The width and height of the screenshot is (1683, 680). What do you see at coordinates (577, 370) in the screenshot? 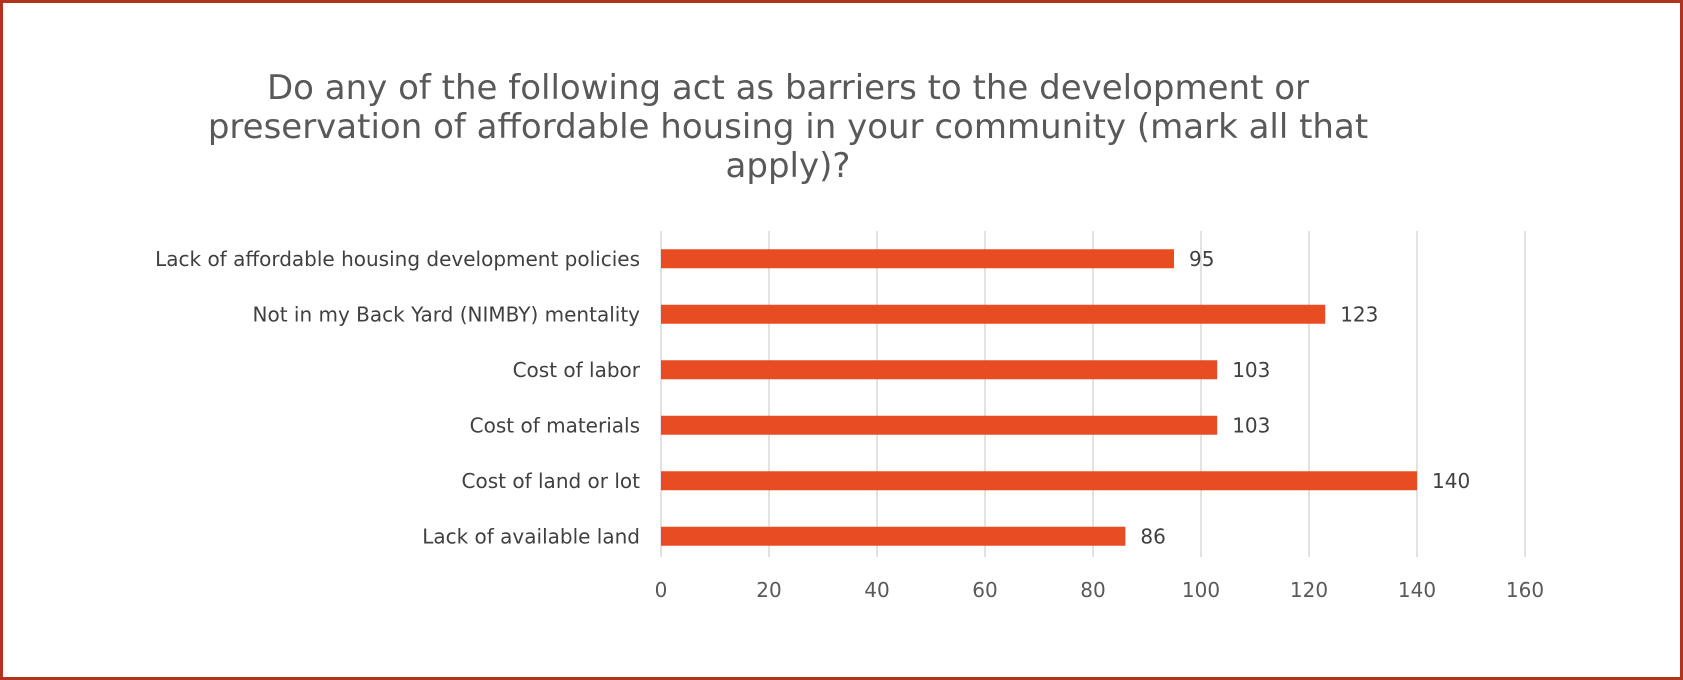
I see `category-label: Cost of labor` at bounding box center [577, 370].